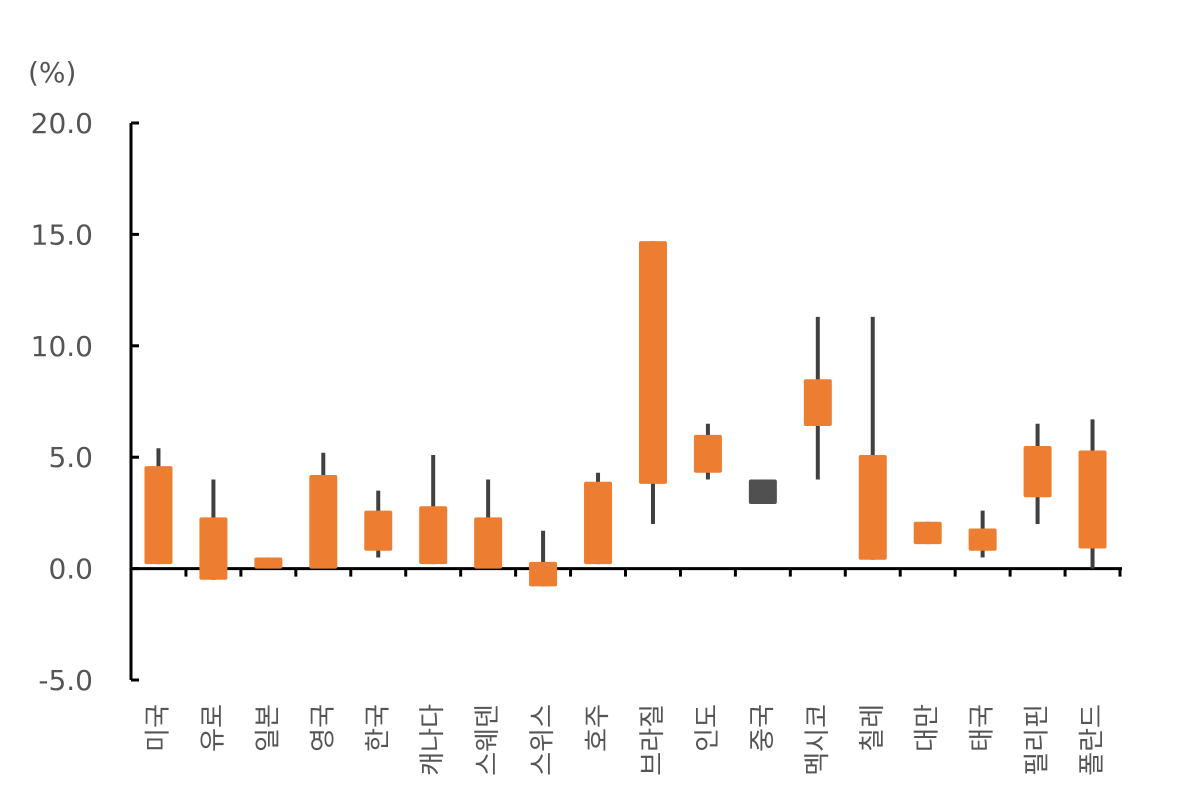 This screenshot has height=808, width=1200. What do you see at coordinates (65, 680) in the screenshot?
I see `y-tick-label: -5.0` at bounding box center [65, 680].